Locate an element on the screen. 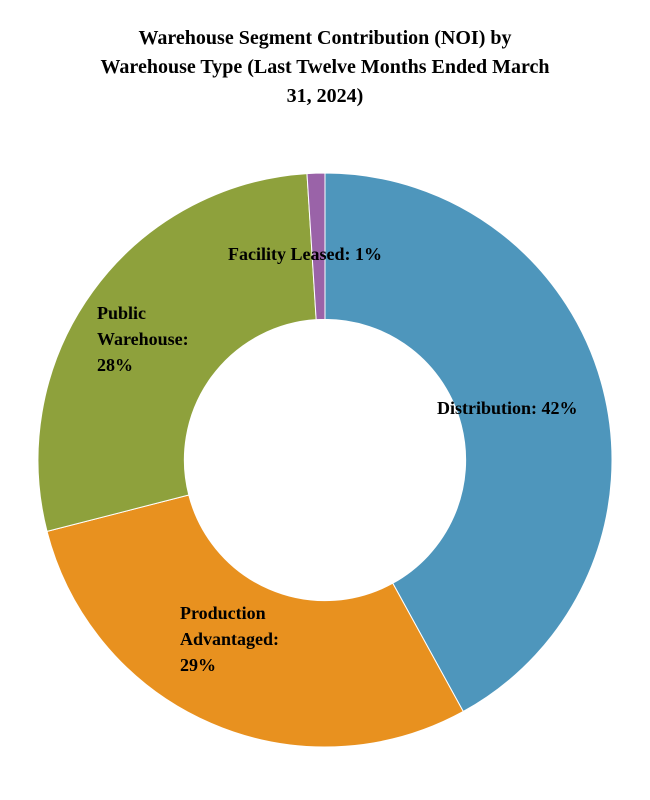  slice-label-facility-leased: Facility Leased: 1% is located at coordinates (305, 254).